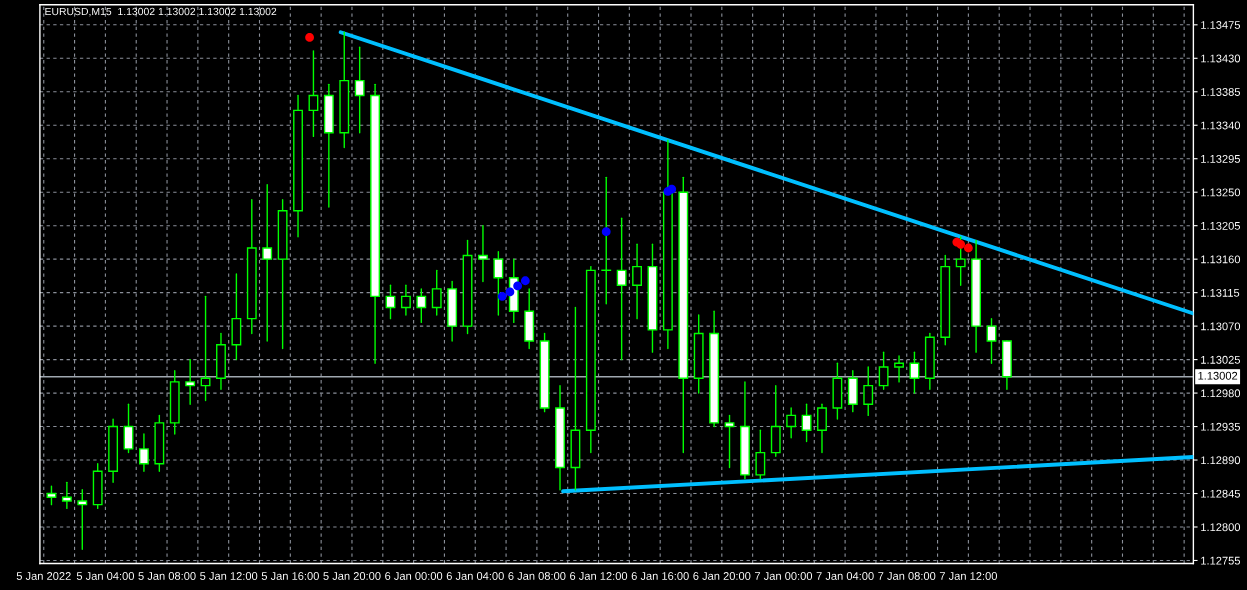 This screenshot has height=590, width=1247. Describe the element at coordinates (1221, 493) in the screenshot. I see `y-tick-label: 1.12845` at that location.